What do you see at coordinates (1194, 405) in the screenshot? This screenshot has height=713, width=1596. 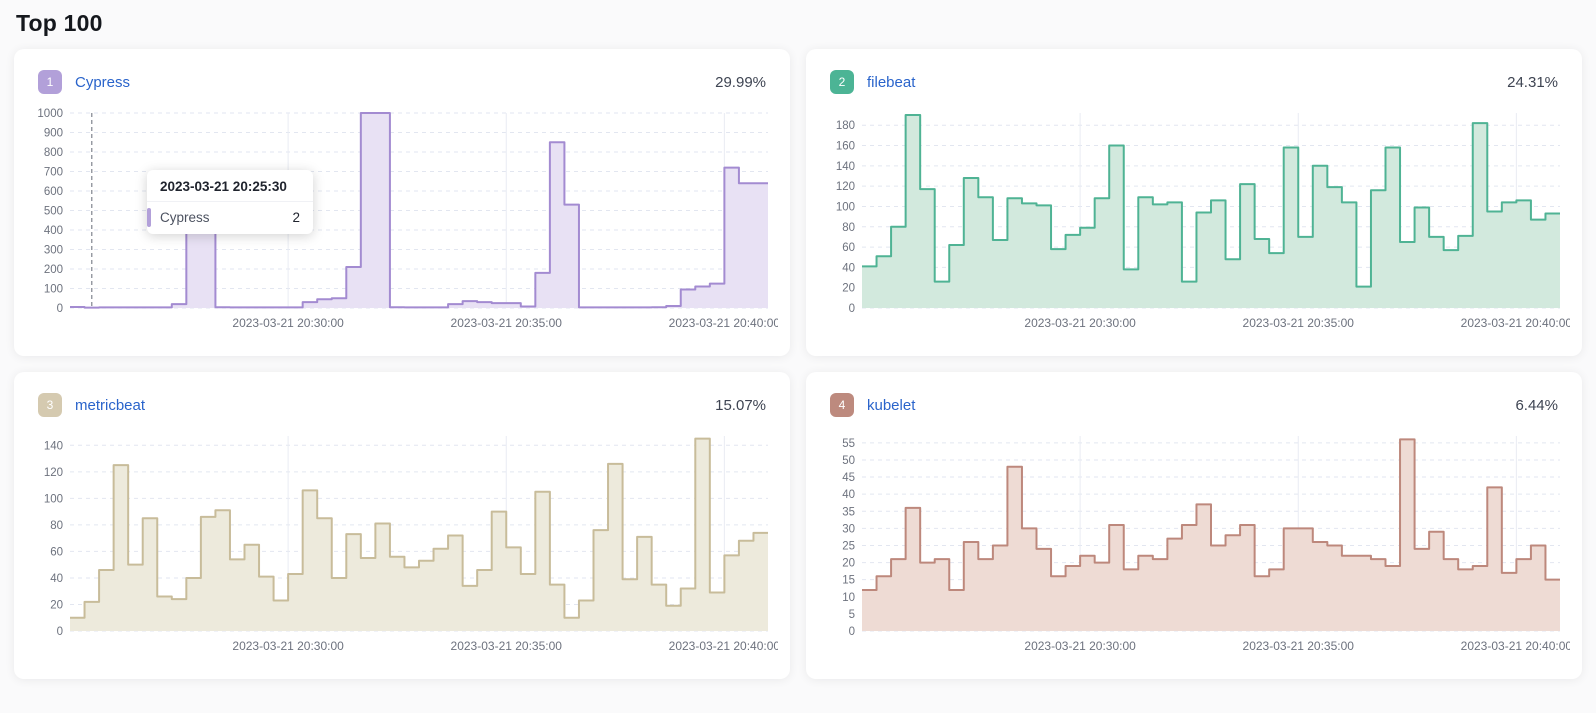 I see `card-header: 4 kubelet 6.44%` at bounding box center [1194, 405].